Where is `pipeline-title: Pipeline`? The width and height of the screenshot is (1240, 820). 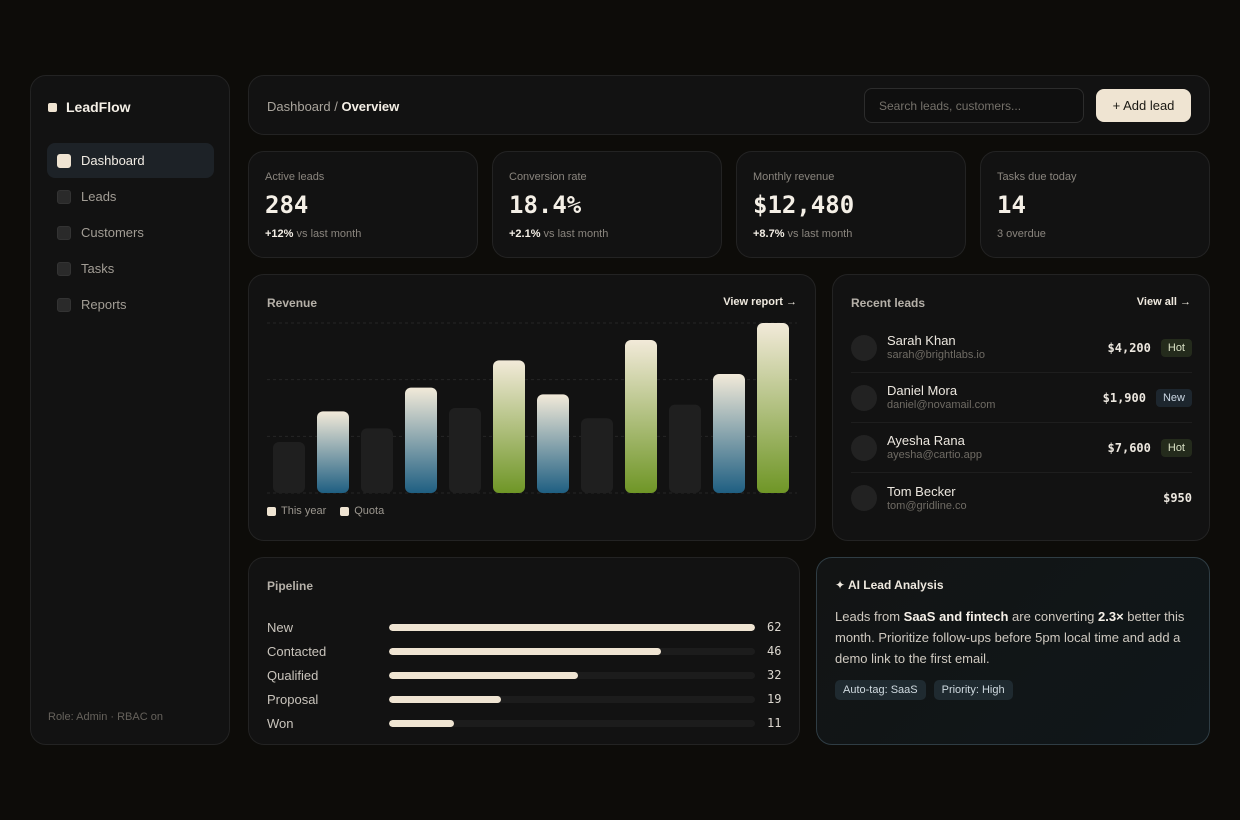 pipeline-title: Pipeline is located at coordinates (290, 586).